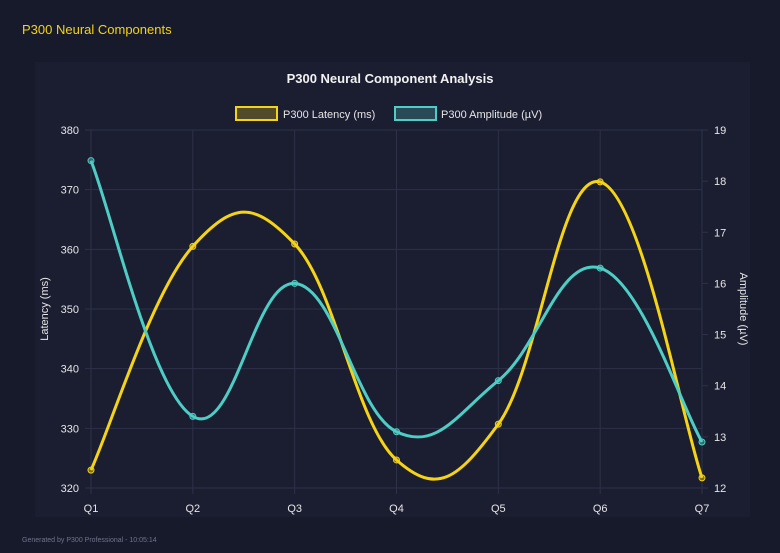  What do you see at coordinates (720, 438) in the screenshot?
I see `y-right-tick-label: 13` at bounding box center [720, 438].